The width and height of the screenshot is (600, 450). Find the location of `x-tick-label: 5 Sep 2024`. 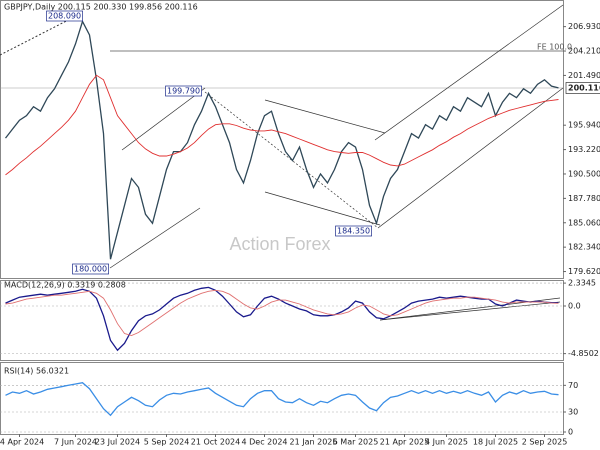

x-tick-label: 5 Sep 2024 is located at coordinates (167, 442).